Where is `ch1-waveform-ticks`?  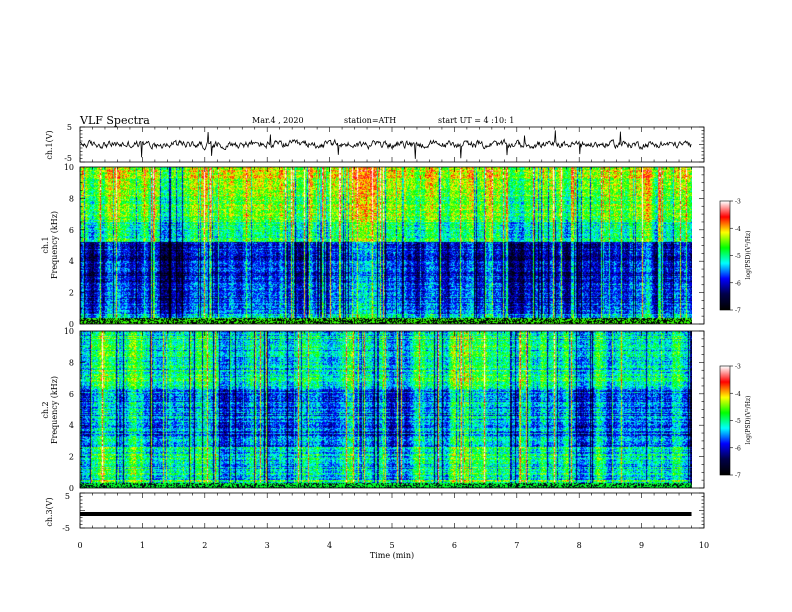 ch1-waveform-ticks is located at coordinates (392, 144).